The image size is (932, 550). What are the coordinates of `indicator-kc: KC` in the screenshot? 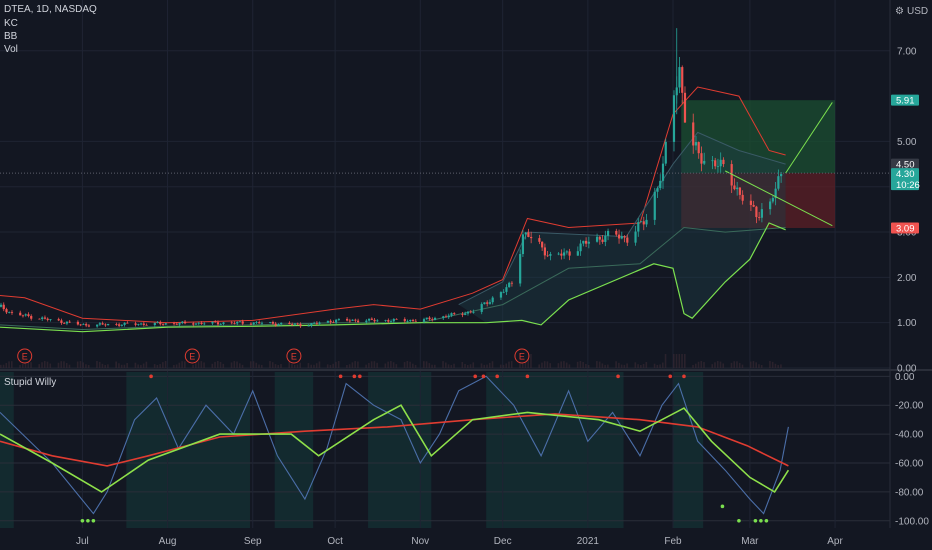 It's located at (11, 23).